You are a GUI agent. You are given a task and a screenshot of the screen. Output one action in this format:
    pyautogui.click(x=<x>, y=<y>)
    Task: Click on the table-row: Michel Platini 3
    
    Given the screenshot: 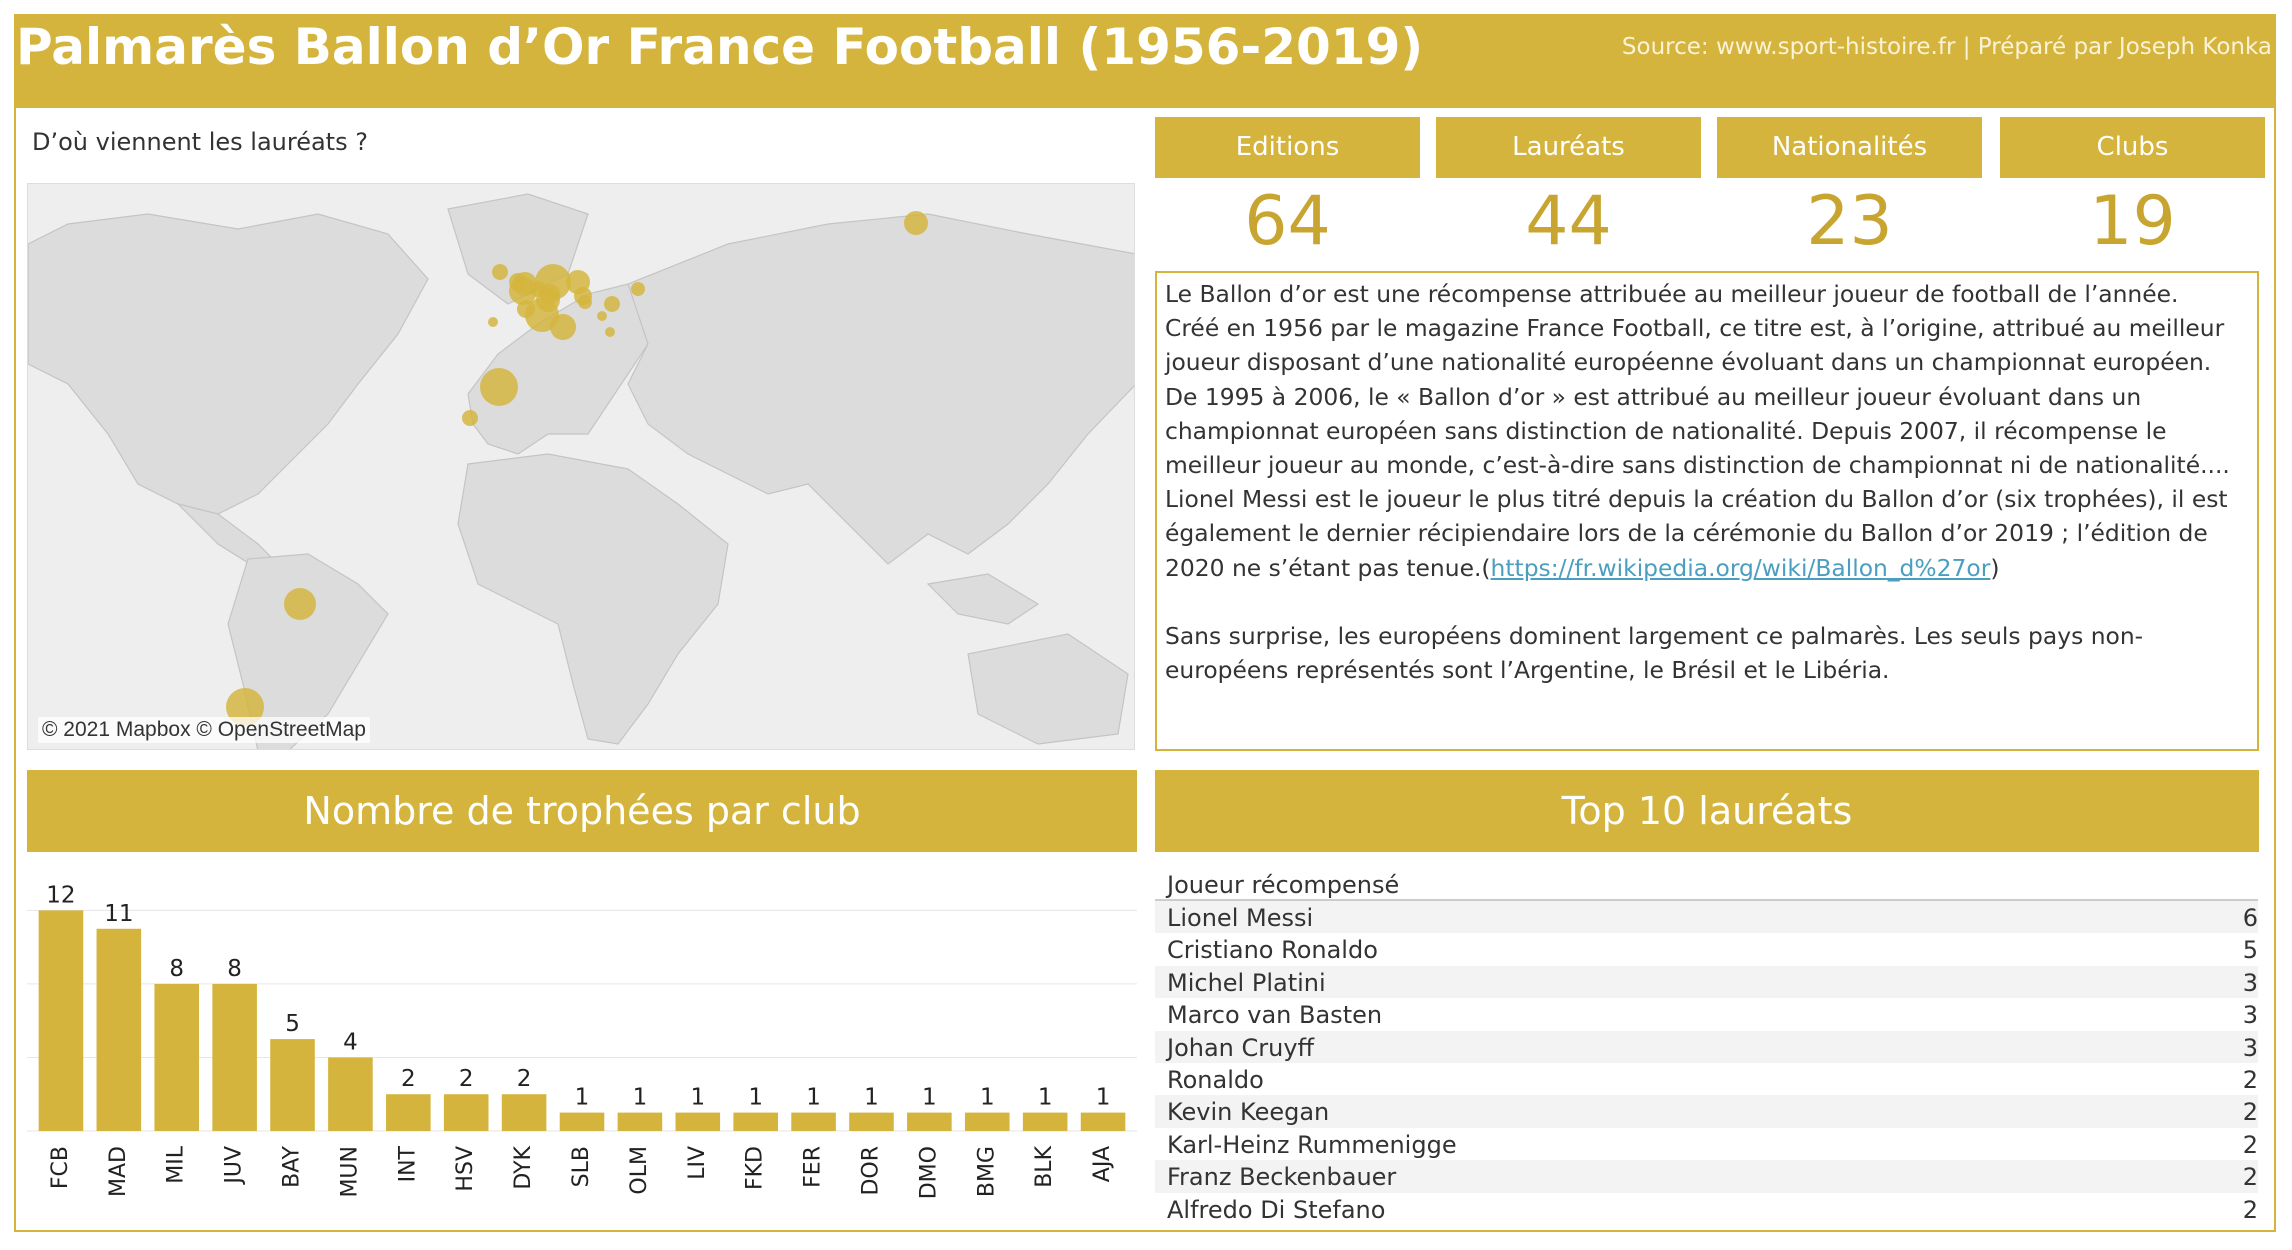 What is the action you would take?
    pyautogui.click(x=1706, y=982)
    